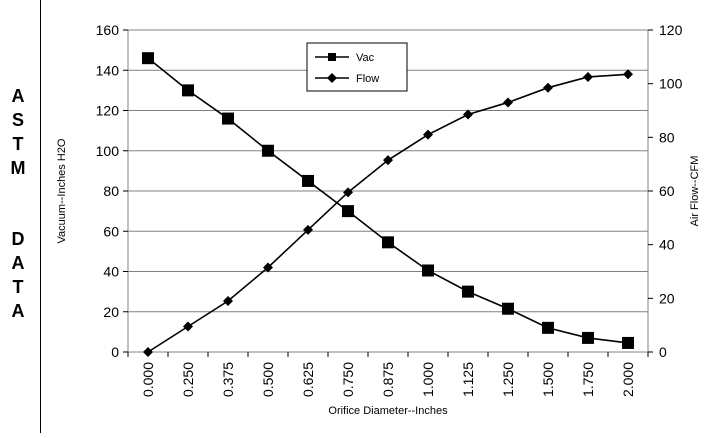 The height and width of the screenshot is (438, 711). I want to click on legend-box, so click(357, 67).